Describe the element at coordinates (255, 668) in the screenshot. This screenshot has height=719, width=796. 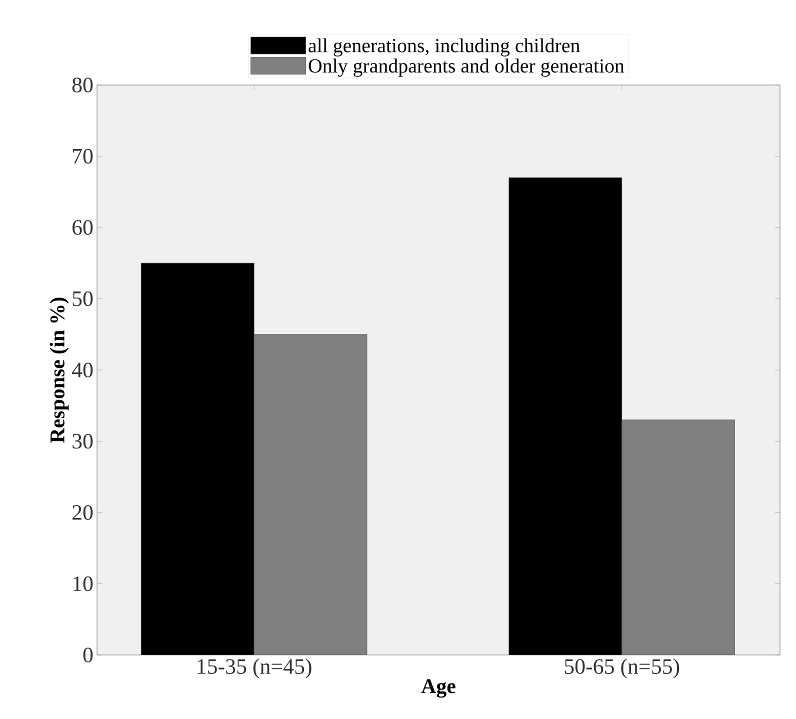
I see `x-tick-label: 15-35 (n=45)` at that location.